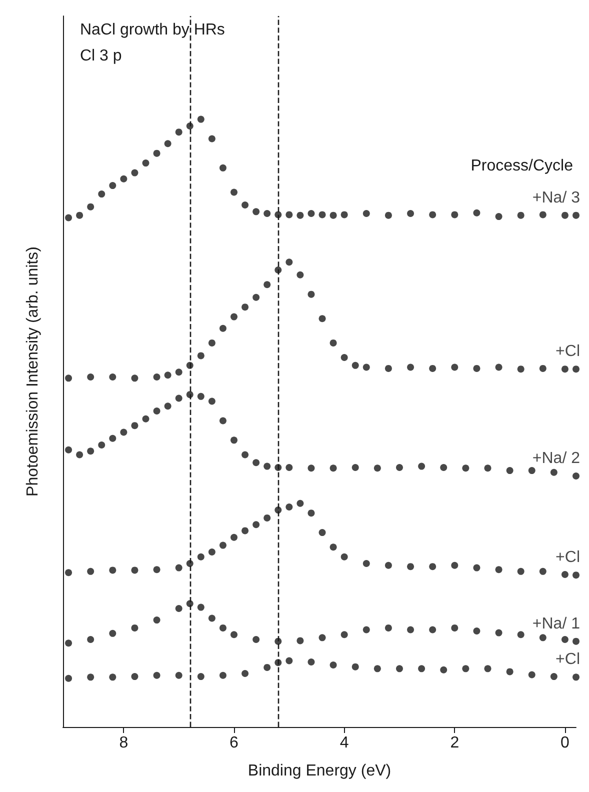  I want to click on x-tick-label: 4, so click(344, 743).